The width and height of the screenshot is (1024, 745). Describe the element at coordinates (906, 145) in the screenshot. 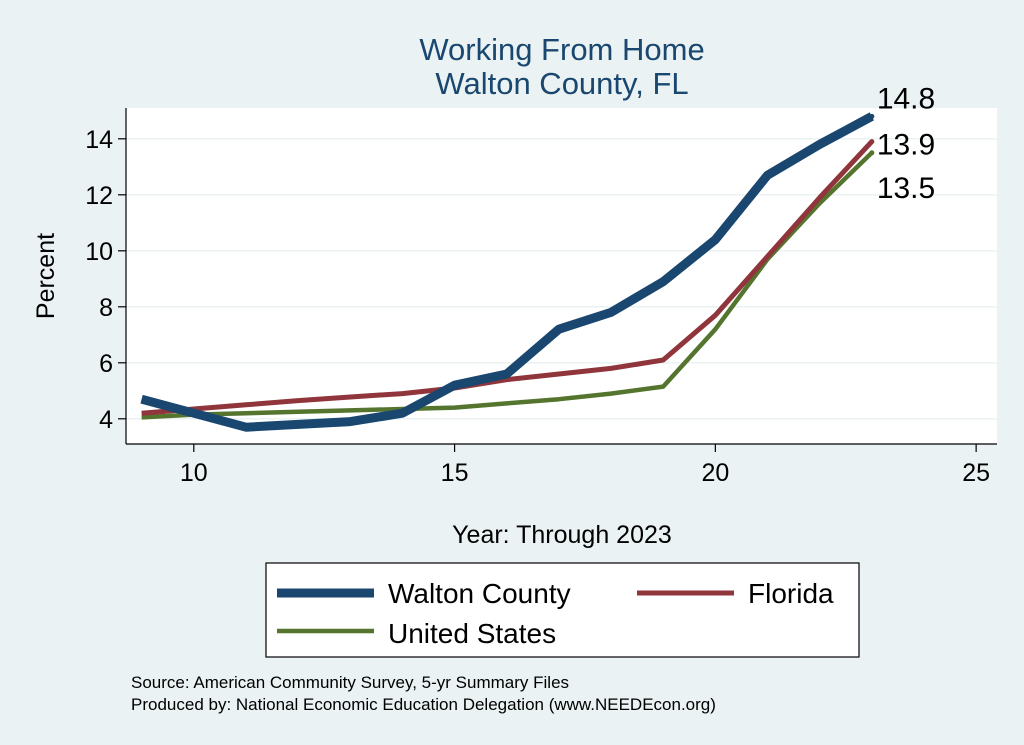

I see `end-label-florida: 13.9` at that location.